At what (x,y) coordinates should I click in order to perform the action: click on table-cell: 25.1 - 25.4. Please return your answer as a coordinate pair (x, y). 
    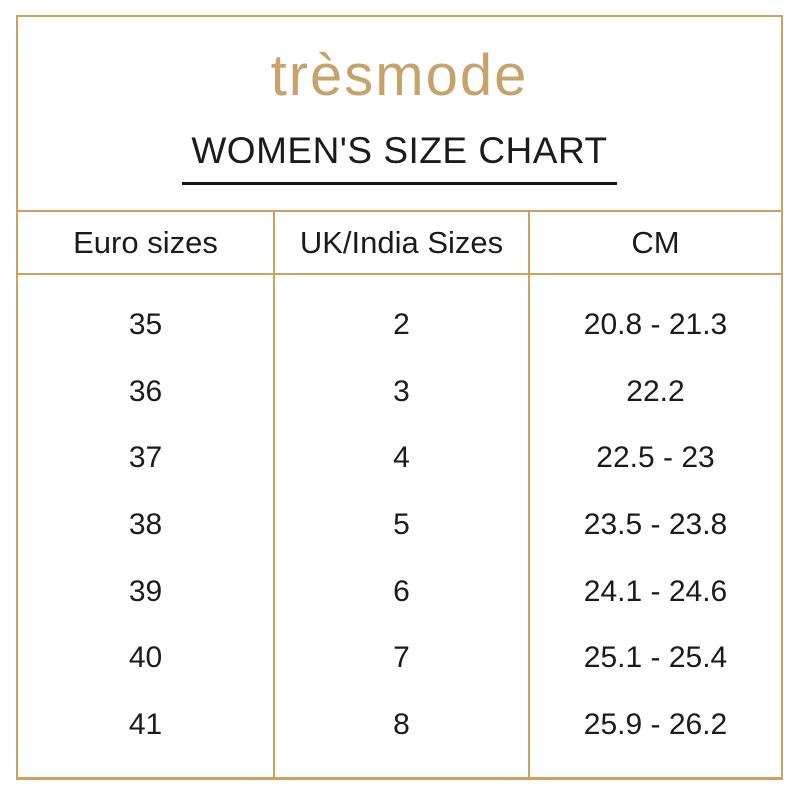
    Looking at the image, I should click on (655, 658).